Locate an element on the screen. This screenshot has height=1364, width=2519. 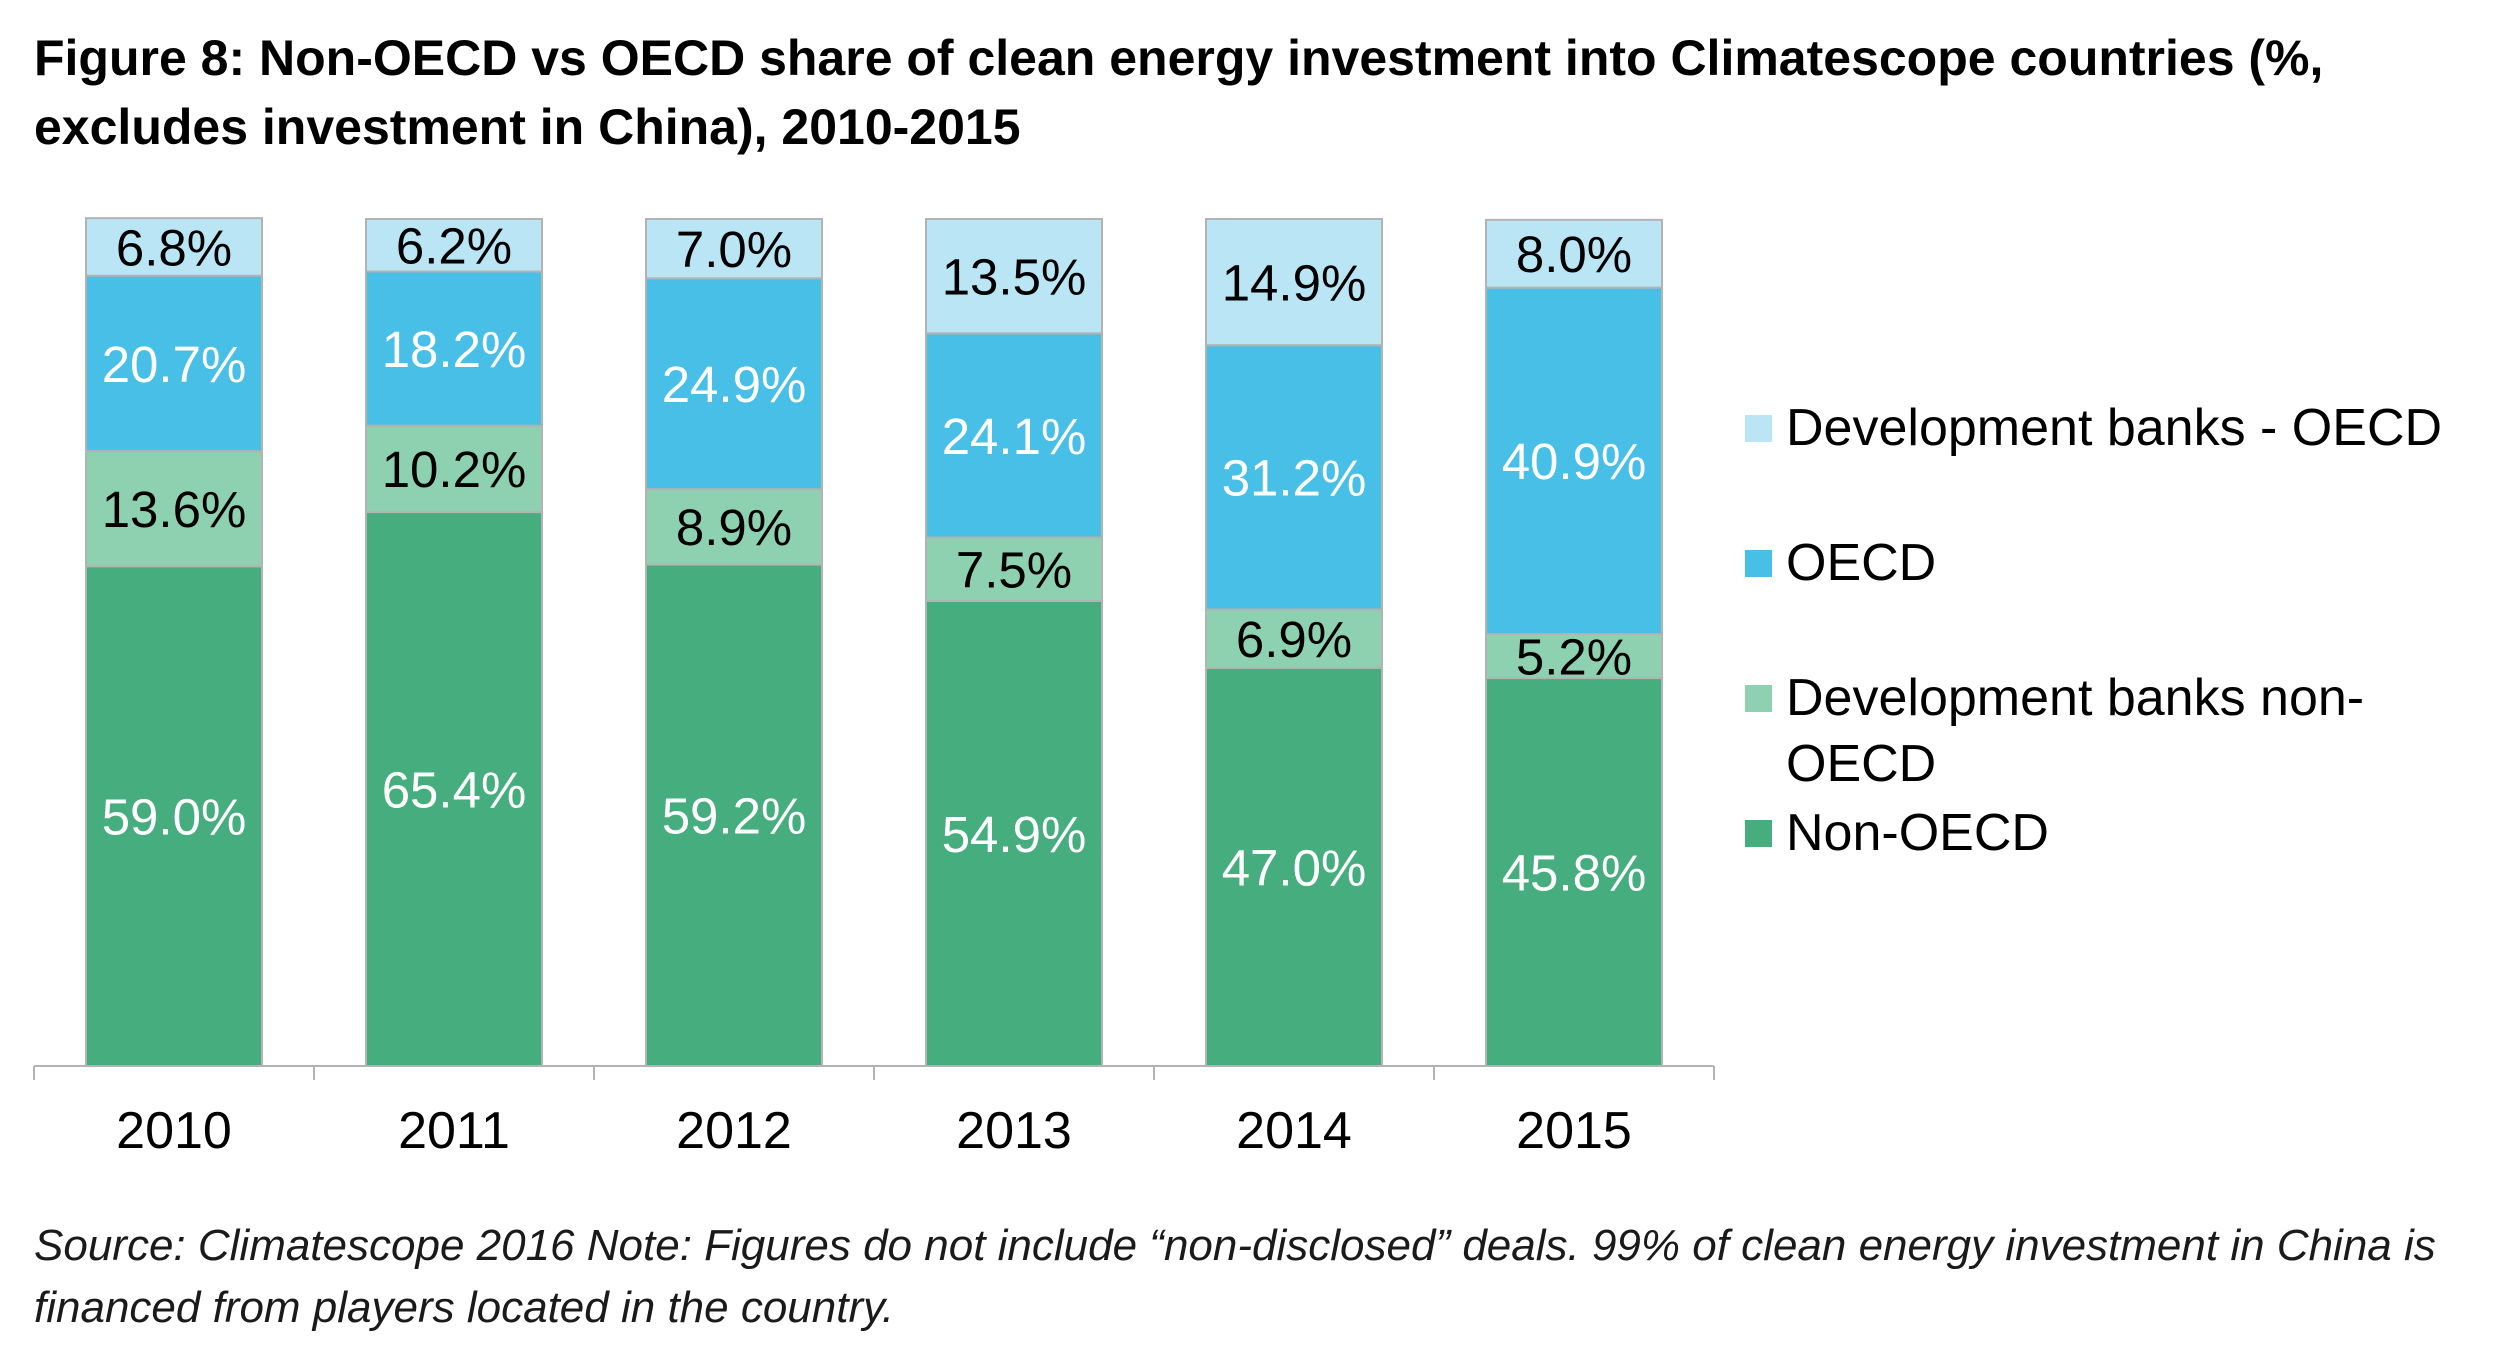
data-label-2015-series-2: 40.9% is located at coordinates (1574, 461).